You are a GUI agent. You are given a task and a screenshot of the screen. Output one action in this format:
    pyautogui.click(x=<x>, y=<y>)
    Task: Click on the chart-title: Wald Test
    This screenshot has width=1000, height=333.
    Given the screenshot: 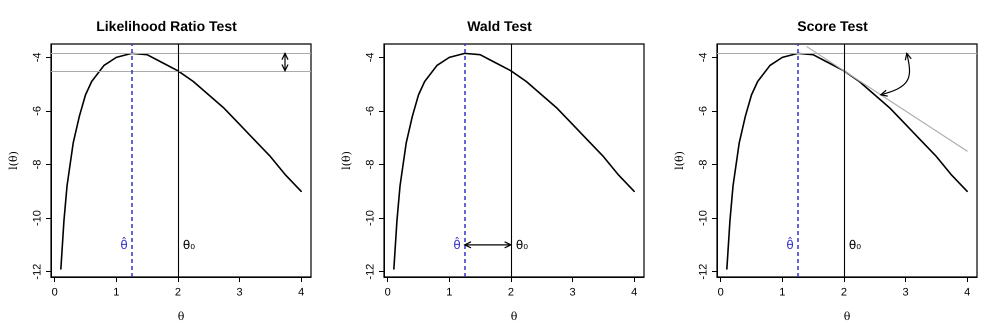 What is the action you would take?
    pyautogui.click(x=499, y=26)
    